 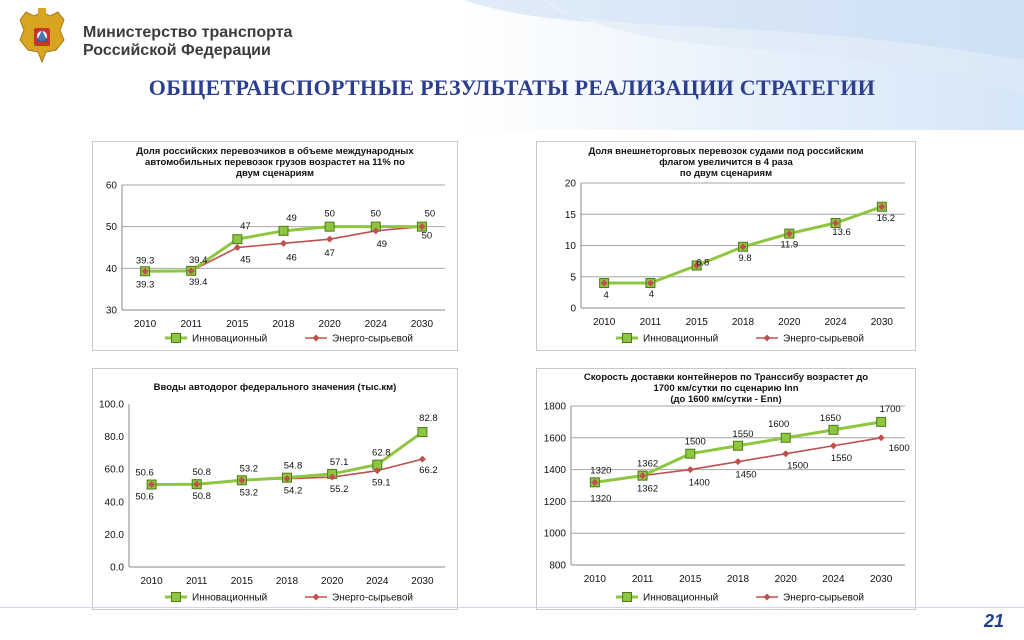 I want to click on ministry-line-2: Российской Федерации, so click(x=177, y=50).